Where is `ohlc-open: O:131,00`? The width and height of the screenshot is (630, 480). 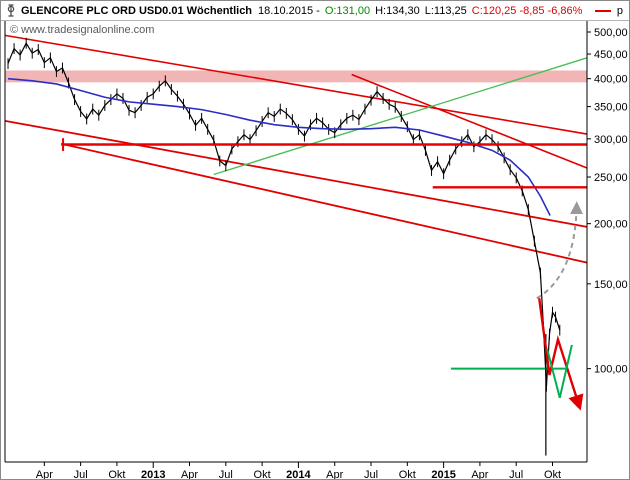
ohlc-open: O:131,00 is located at coordinates (347, 10).